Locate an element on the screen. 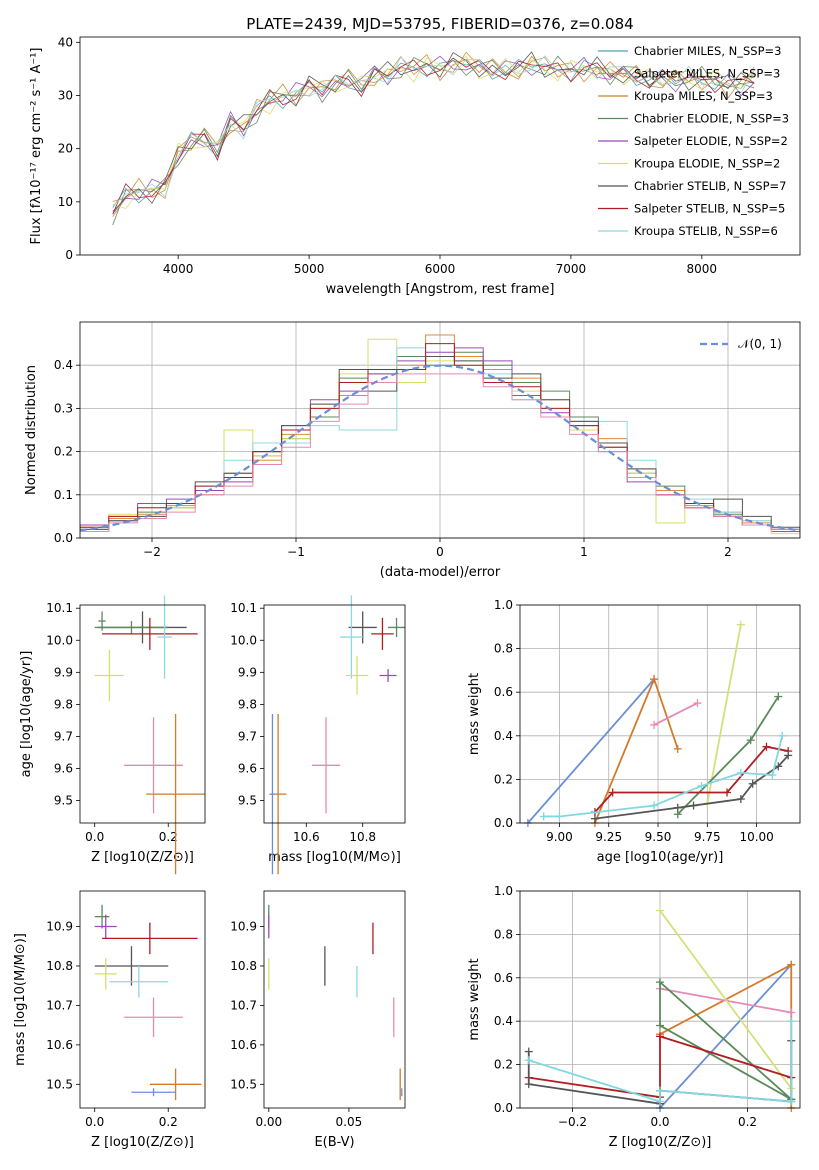 The width and height of the screenshot is (819, 1170). x-axis-label: mass [log10(M/M⊙)] is located at coordinates (334, 857).